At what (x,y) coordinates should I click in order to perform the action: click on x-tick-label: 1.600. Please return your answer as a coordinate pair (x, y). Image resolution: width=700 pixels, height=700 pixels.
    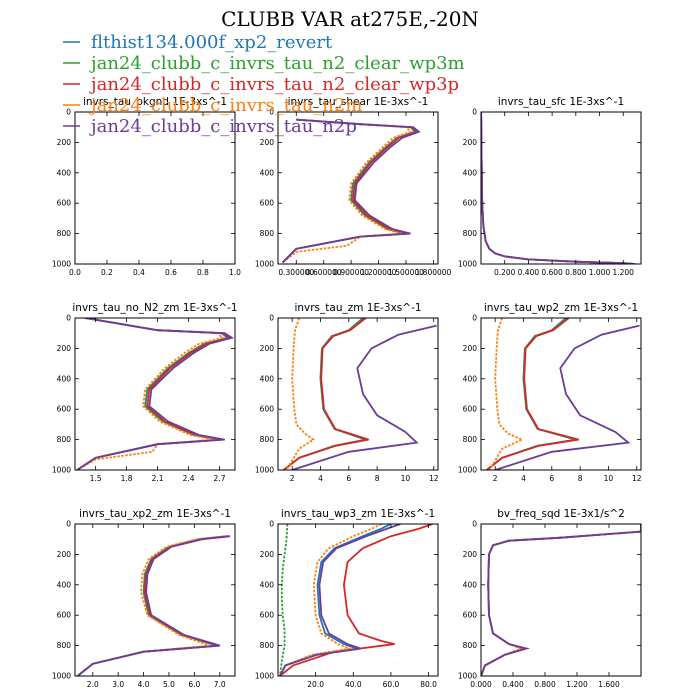
    Looking at the image, I should click on (609, 684).